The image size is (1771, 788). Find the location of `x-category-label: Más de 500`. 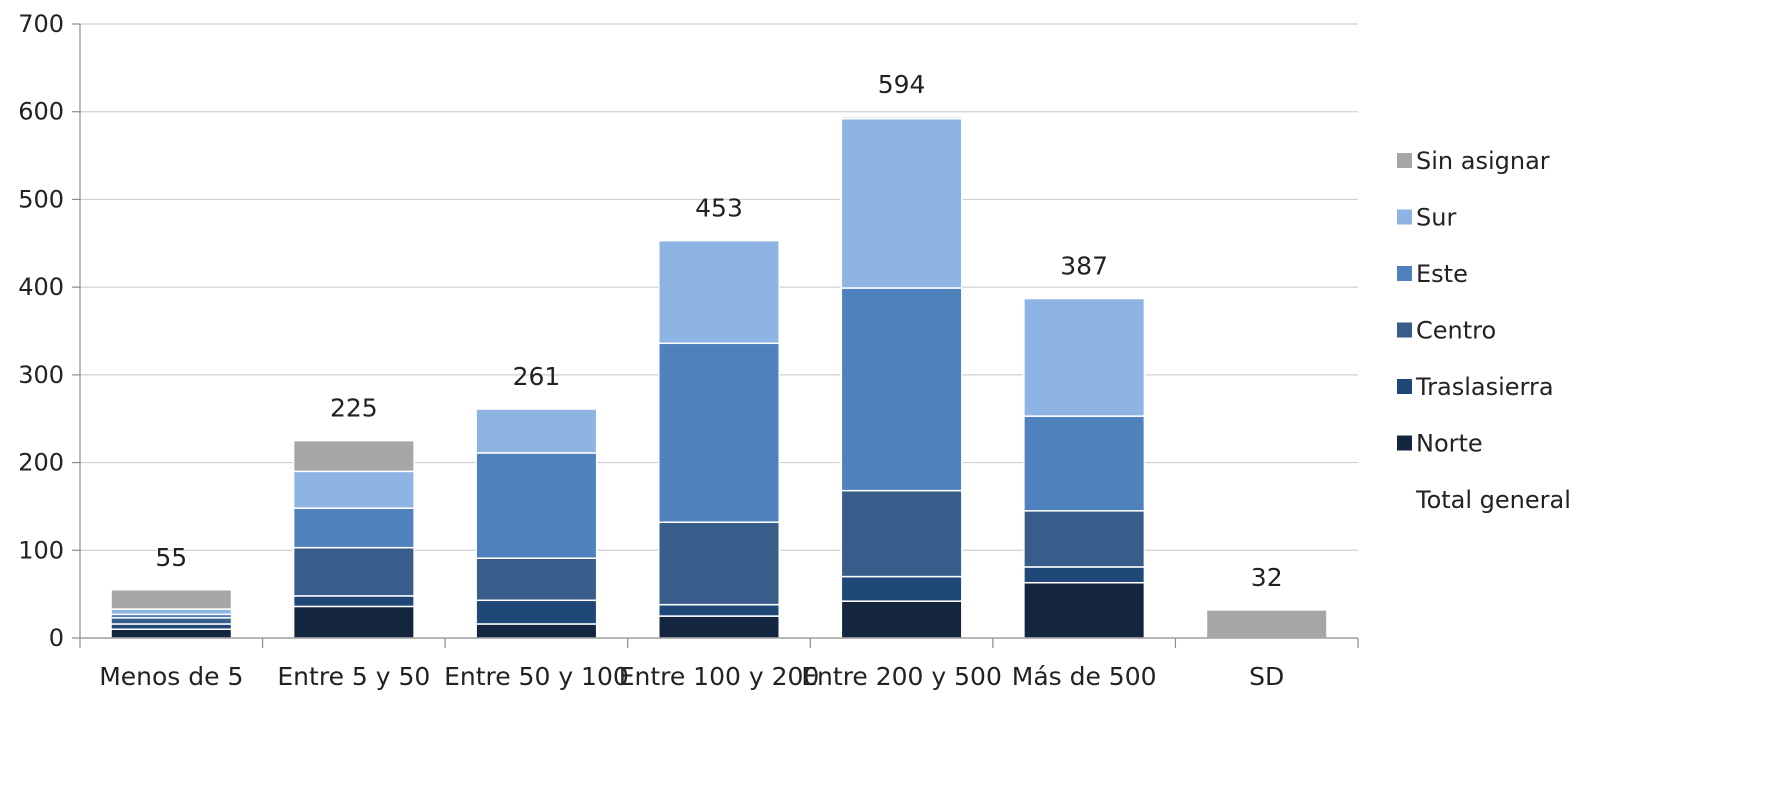

x-category-label: Más de 500 is located at coordinates (1084, 676).